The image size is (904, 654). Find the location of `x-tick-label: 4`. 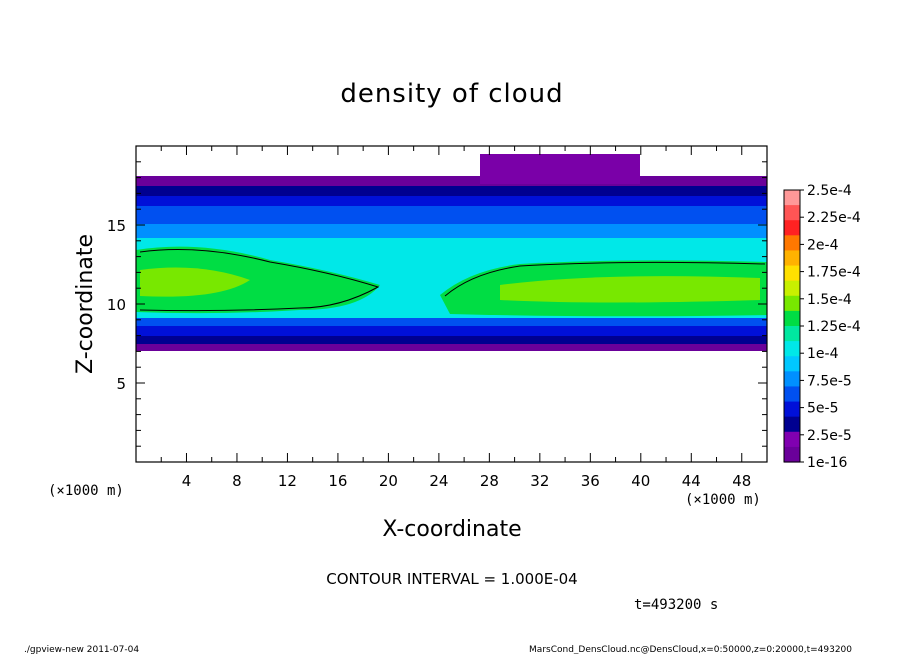

x-tick-label: 4 is located at coordinates (187, 481).